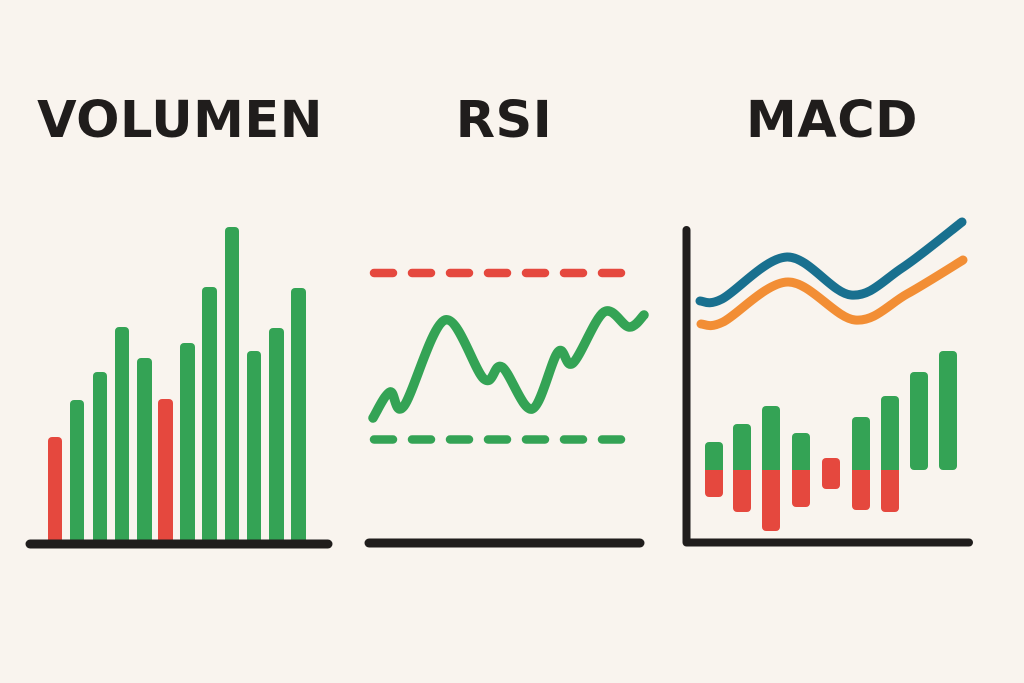 This screenshot has width=1024, height=683. I want to click on title-macd: MACD, so click(832, 120).